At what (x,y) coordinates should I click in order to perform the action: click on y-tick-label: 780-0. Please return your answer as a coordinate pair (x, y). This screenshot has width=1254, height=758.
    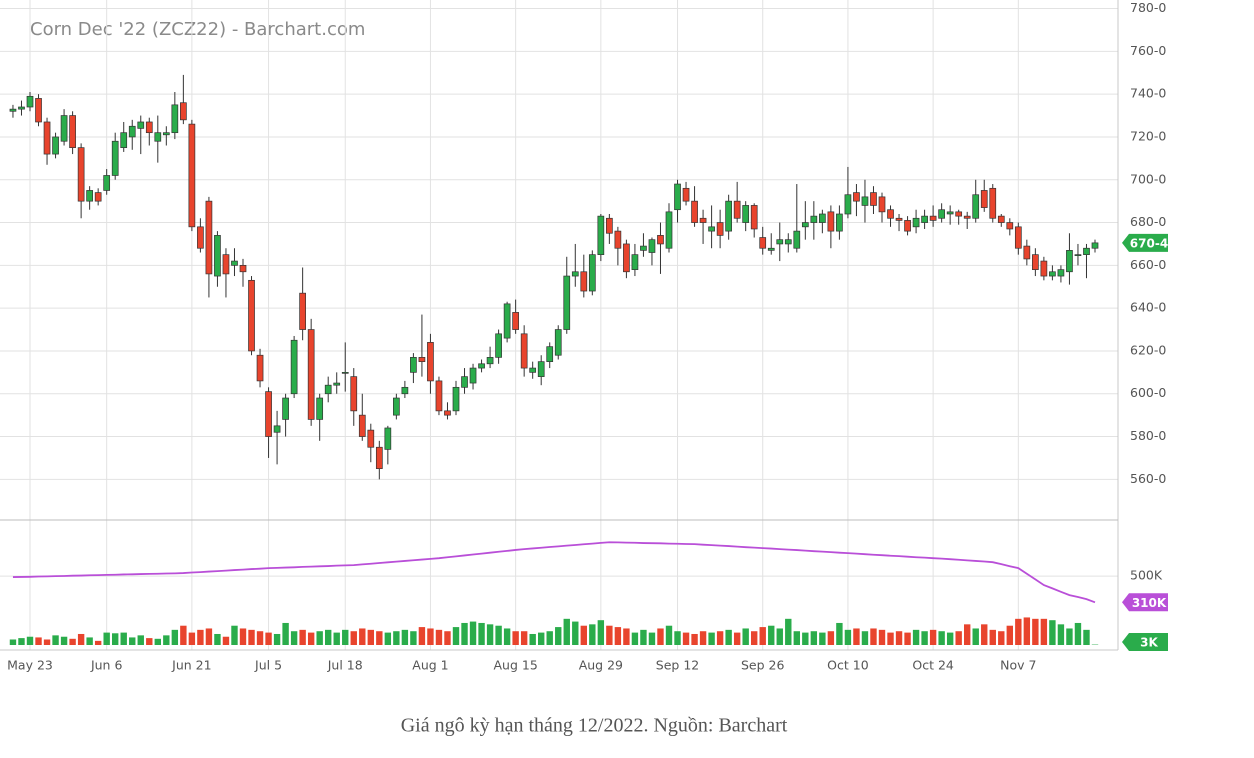
    Looking at the image, I should click on (1148, 7).